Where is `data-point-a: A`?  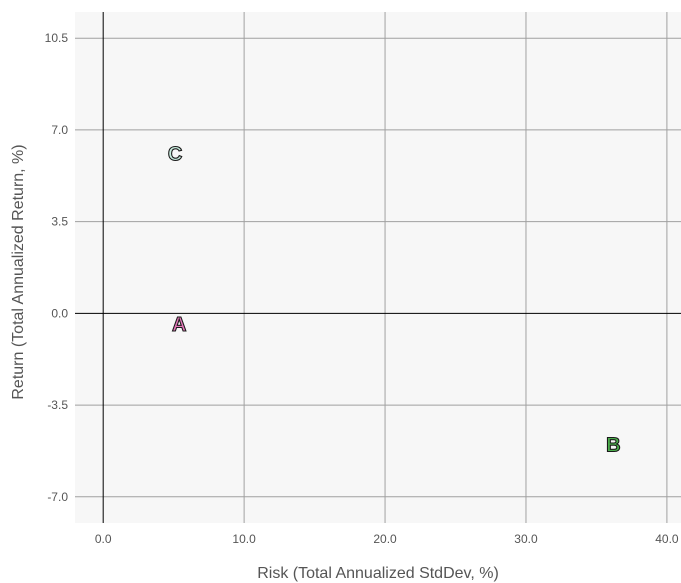
data-point-a: A is located at coordinates (179, 325).